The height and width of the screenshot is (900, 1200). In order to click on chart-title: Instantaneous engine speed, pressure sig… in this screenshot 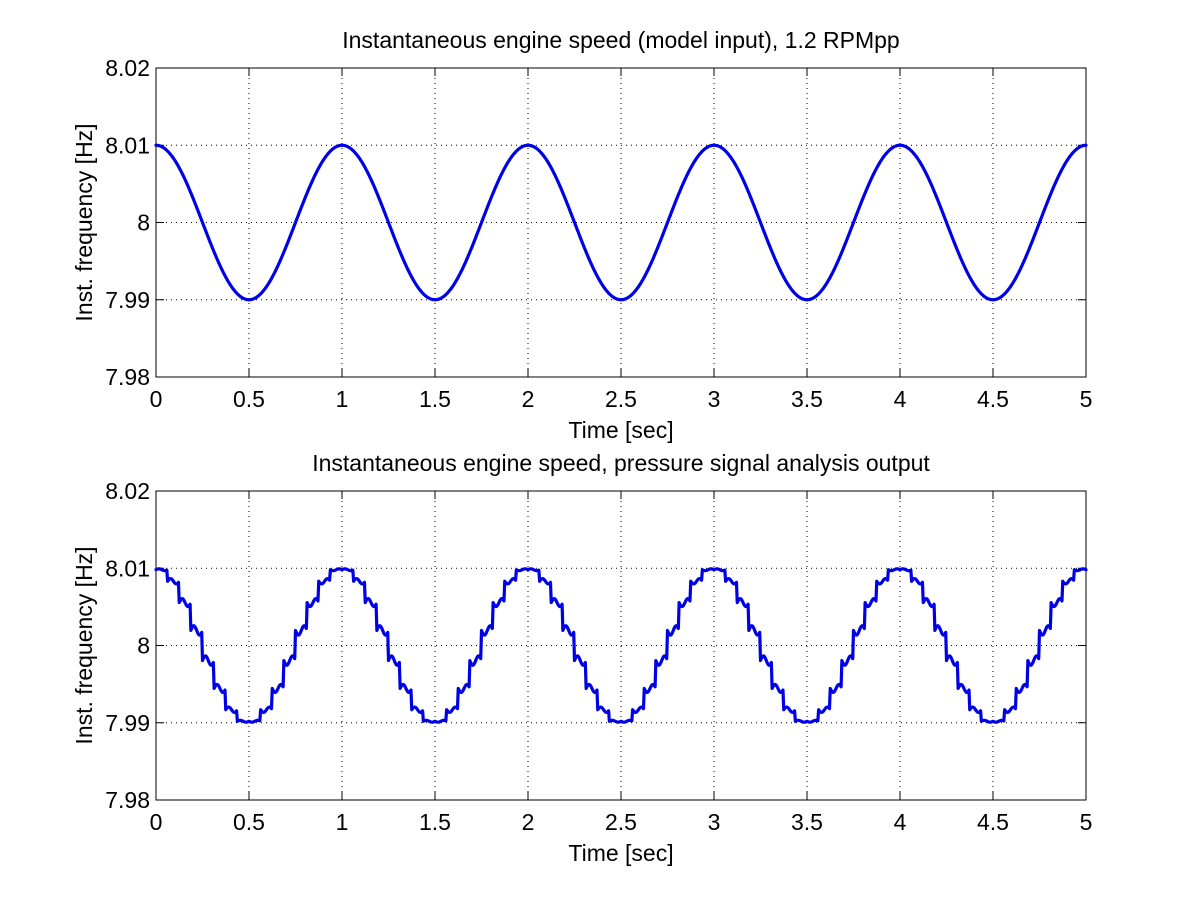, I will do `click(621, 463)`.